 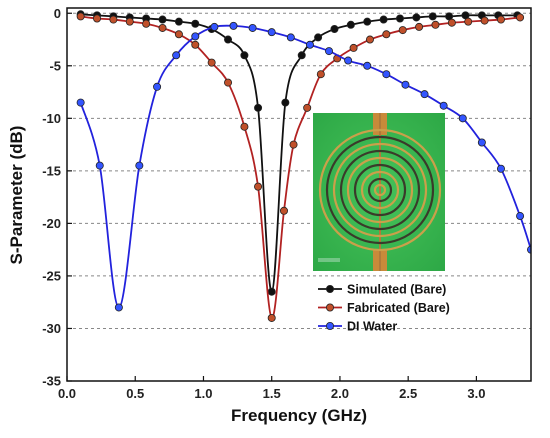 What do you see at coordinates (396, 290) in the screenshot?
I see `legend-label: Simulated (Bare)` at bounding box center [396, 290].